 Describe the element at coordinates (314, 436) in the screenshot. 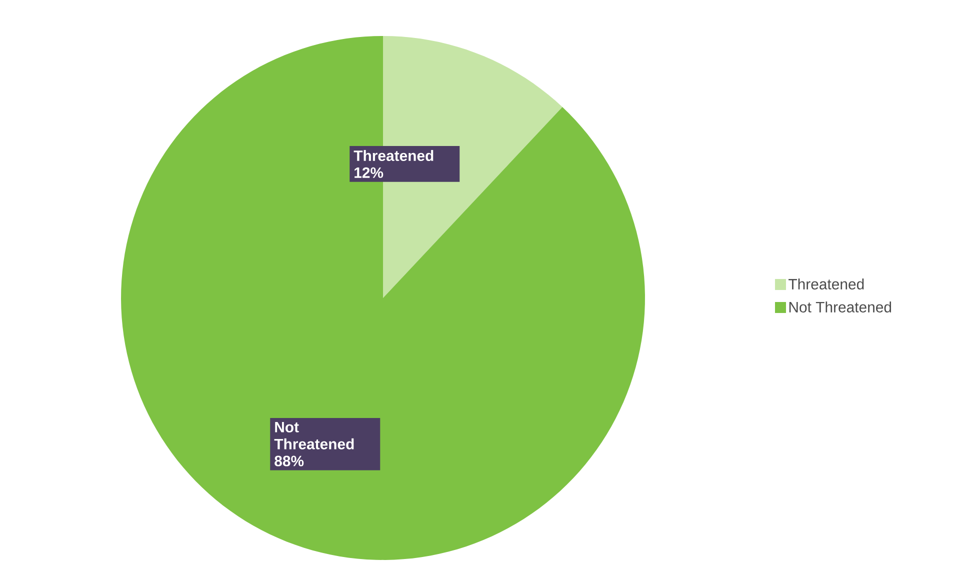

I see `slice-label: Not Threatened` at that location.